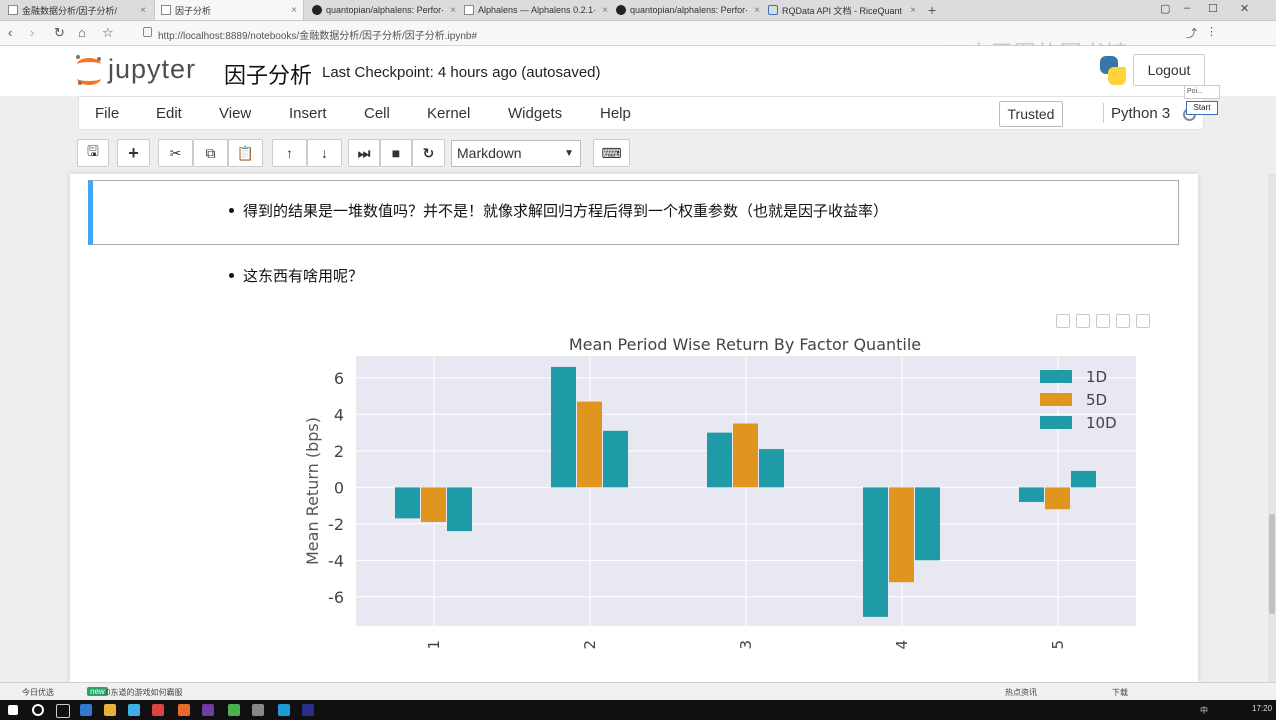 The height and width of the screenshot is (720, 1276). I want to click on move-up-button: ↑, so click(289, 153).